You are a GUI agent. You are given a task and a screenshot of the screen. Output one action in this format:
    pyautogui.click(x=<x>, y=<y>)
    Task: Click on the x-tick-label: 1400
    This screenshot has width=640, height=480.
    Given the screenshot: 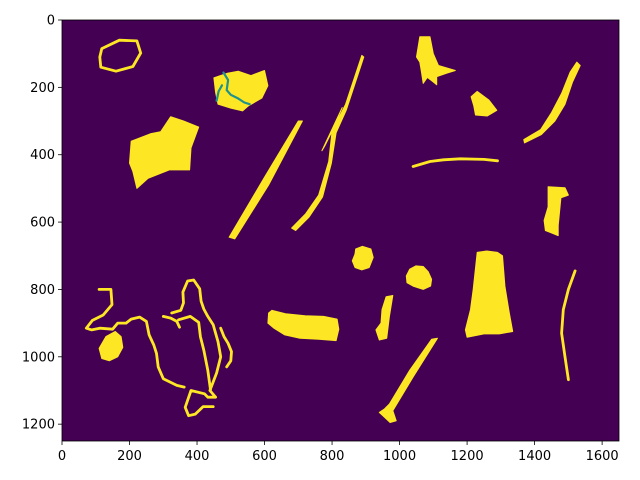 What is the action you would take?
    pyautogui.click(x=534, y=456)
    